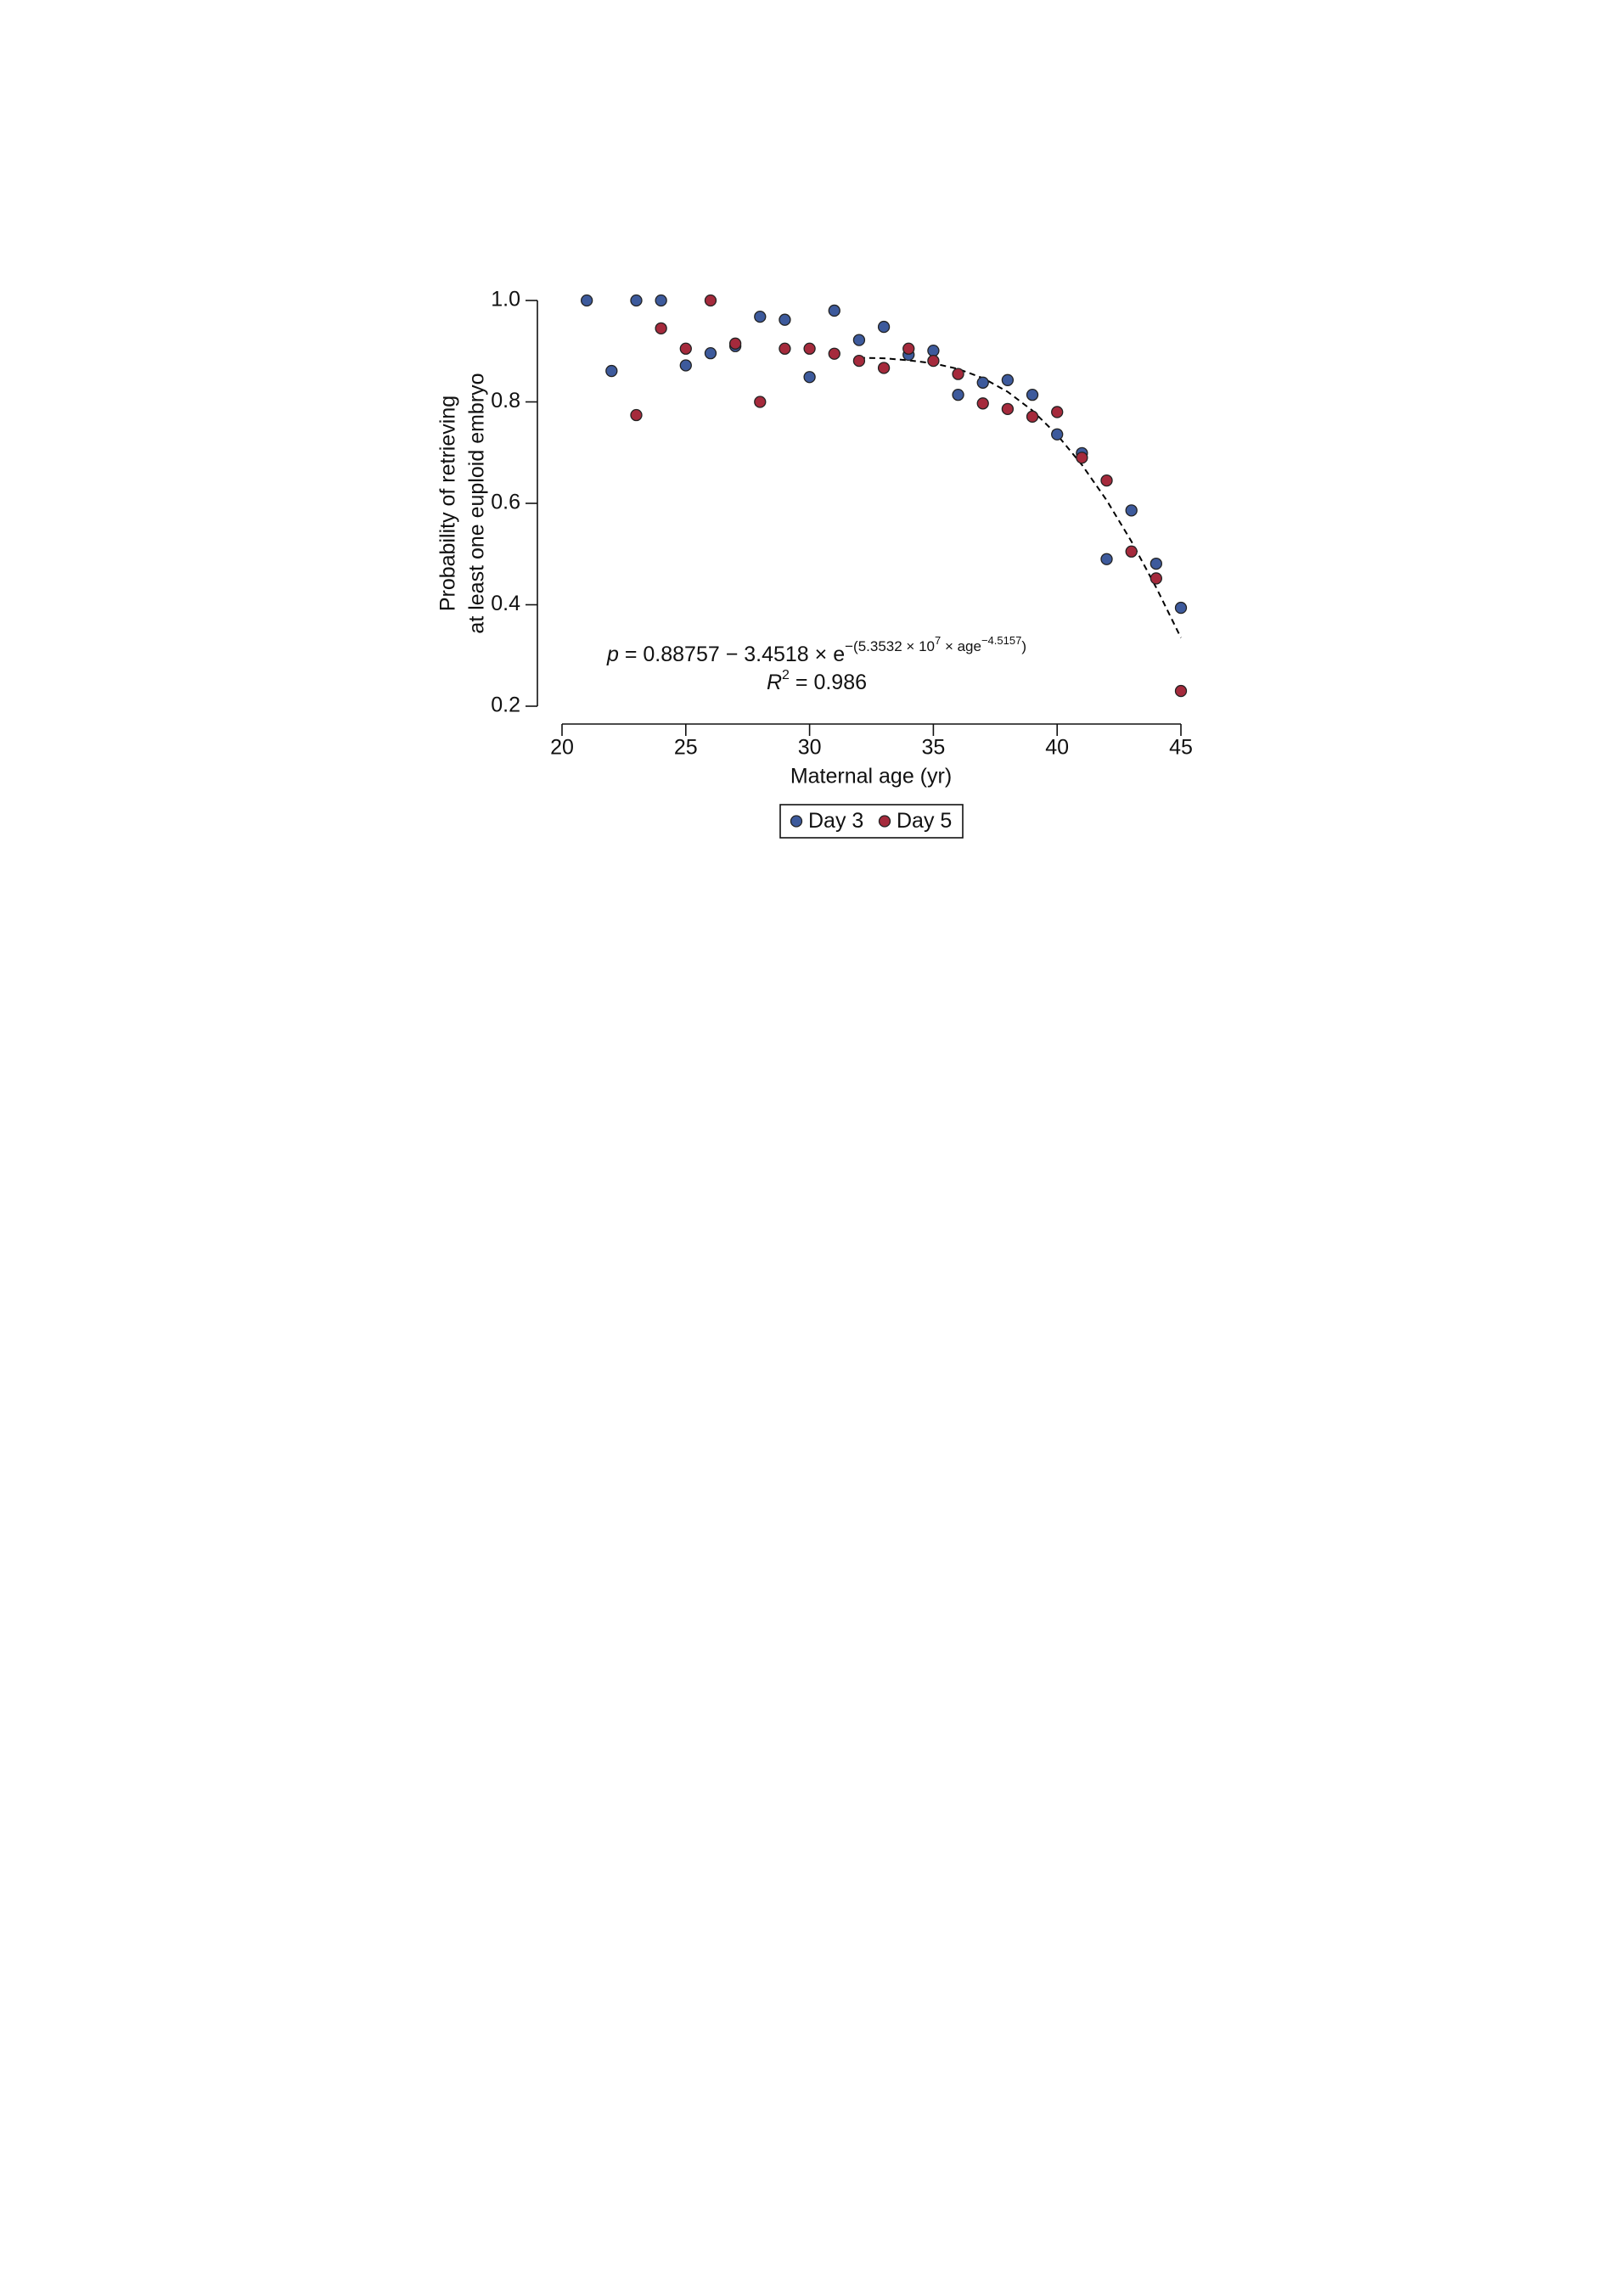 This screenshot has height=2296, width=1619. Describe the element at coordinates (1020, 497) in the screenshot. I see `fit-curve` at that location.